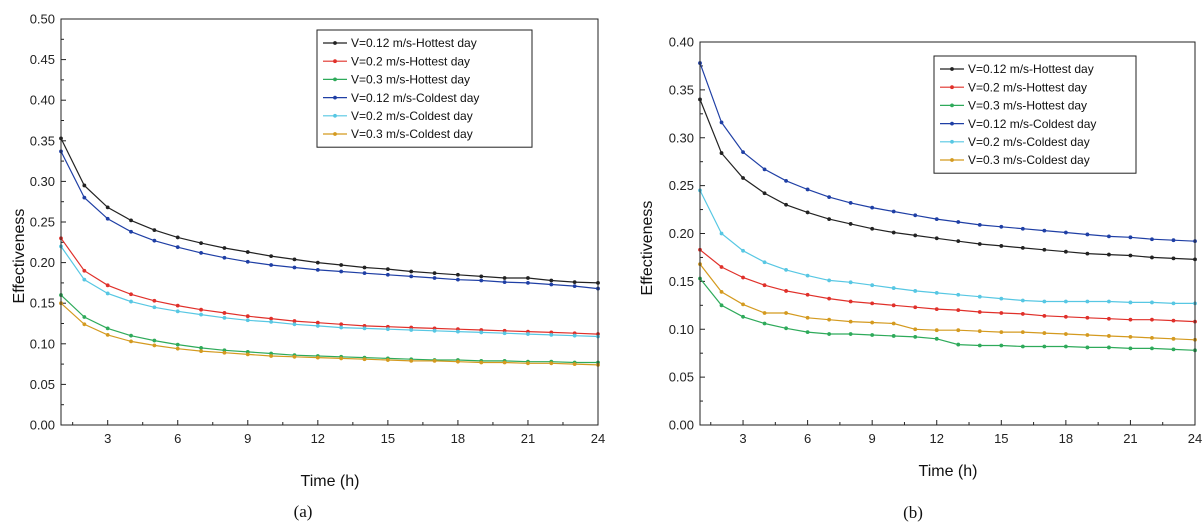 The height and width of the screenshot is (523, 1203). I want to click on chart-b-legend-label: V=0.12 m/s-Coldest day, so click(1032, 124).